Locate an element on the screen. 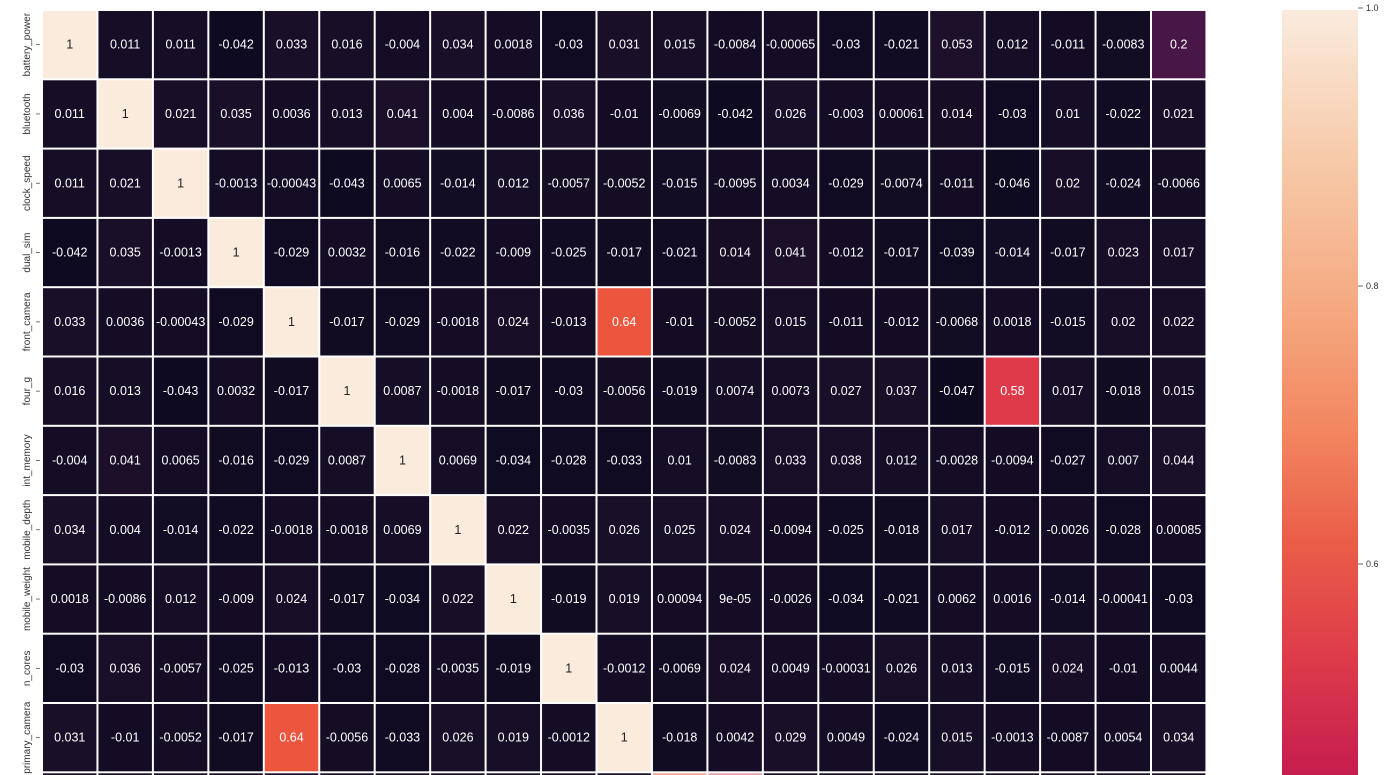  cell-value-label: 0.031 is located at coordinates (69, 738).